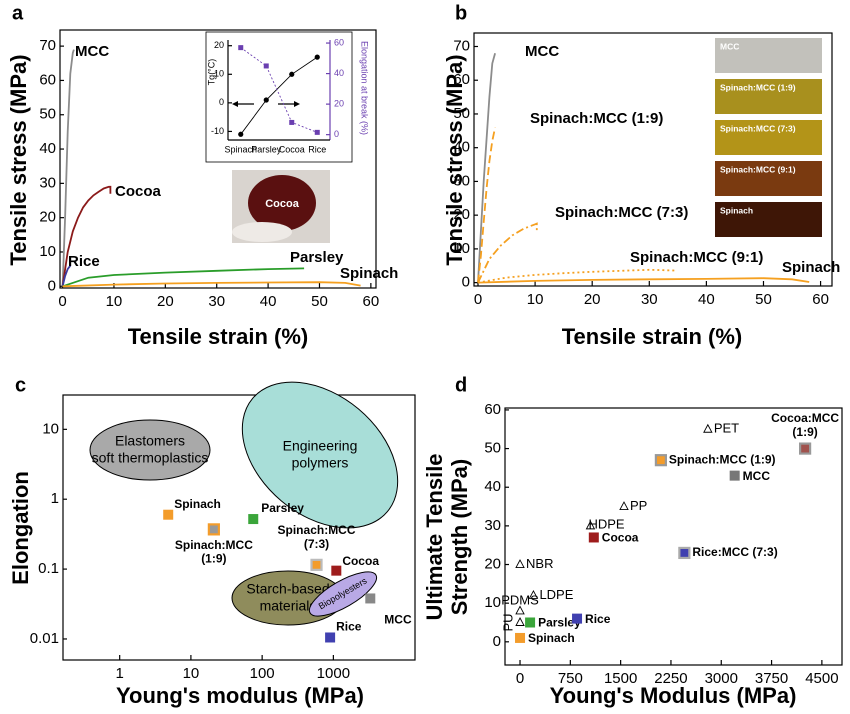 The width and height of the screenshot is (850, 714). What do you see at coordinates (282, 508) in the screenshot?
I see `point-label: Parsley` at bounding box center [282, 508].